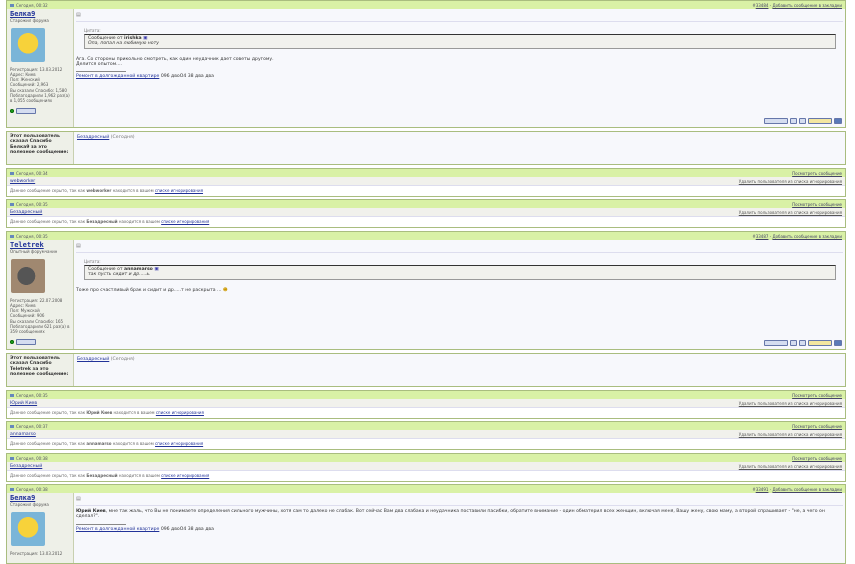  I want to click on gender: Пол: Женский, so click(25, 80).